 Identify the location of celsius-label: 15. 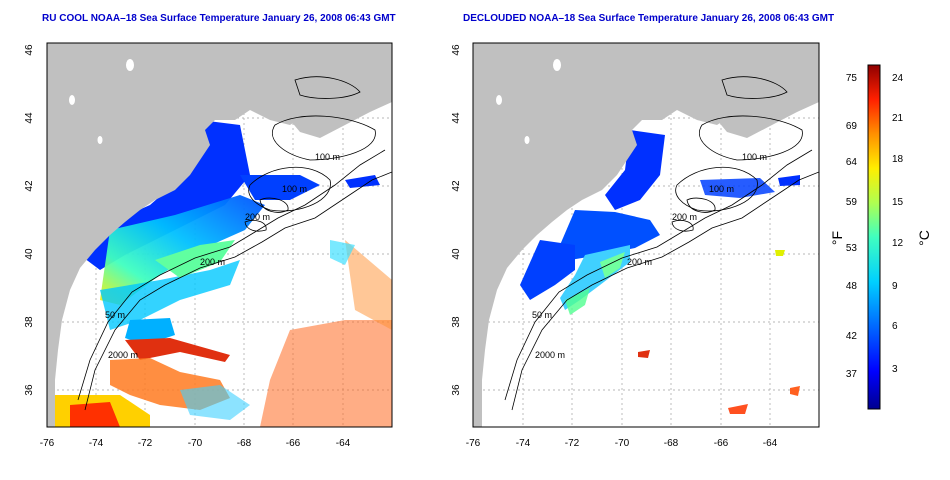
(898, 202).